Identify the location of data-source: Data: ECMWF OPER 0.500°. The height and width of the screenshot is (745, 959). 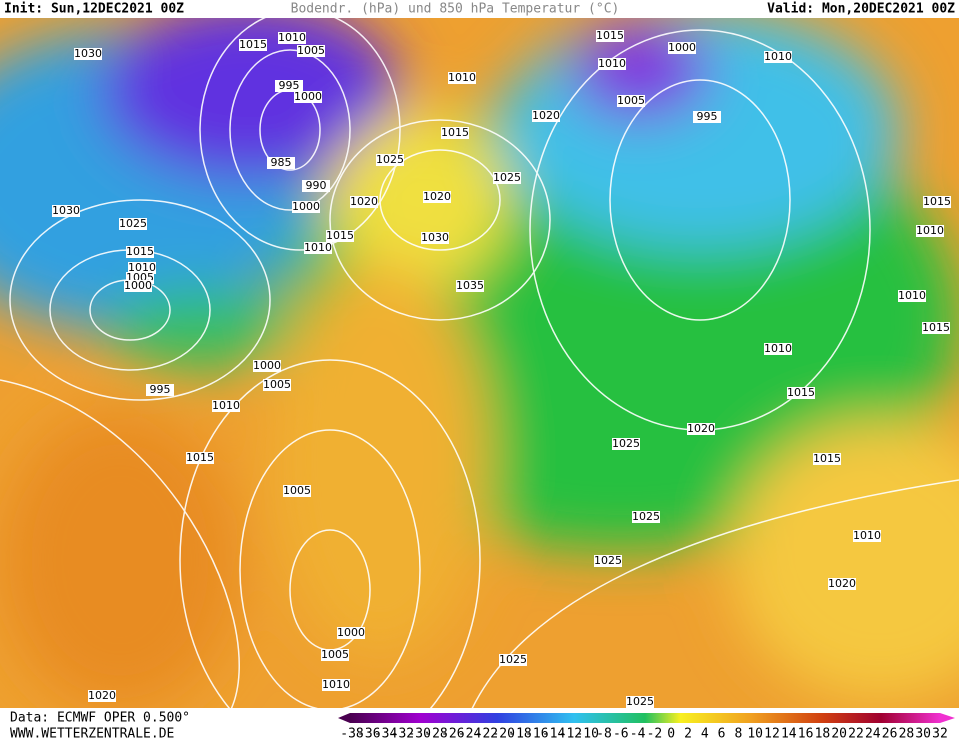
(100, 718).